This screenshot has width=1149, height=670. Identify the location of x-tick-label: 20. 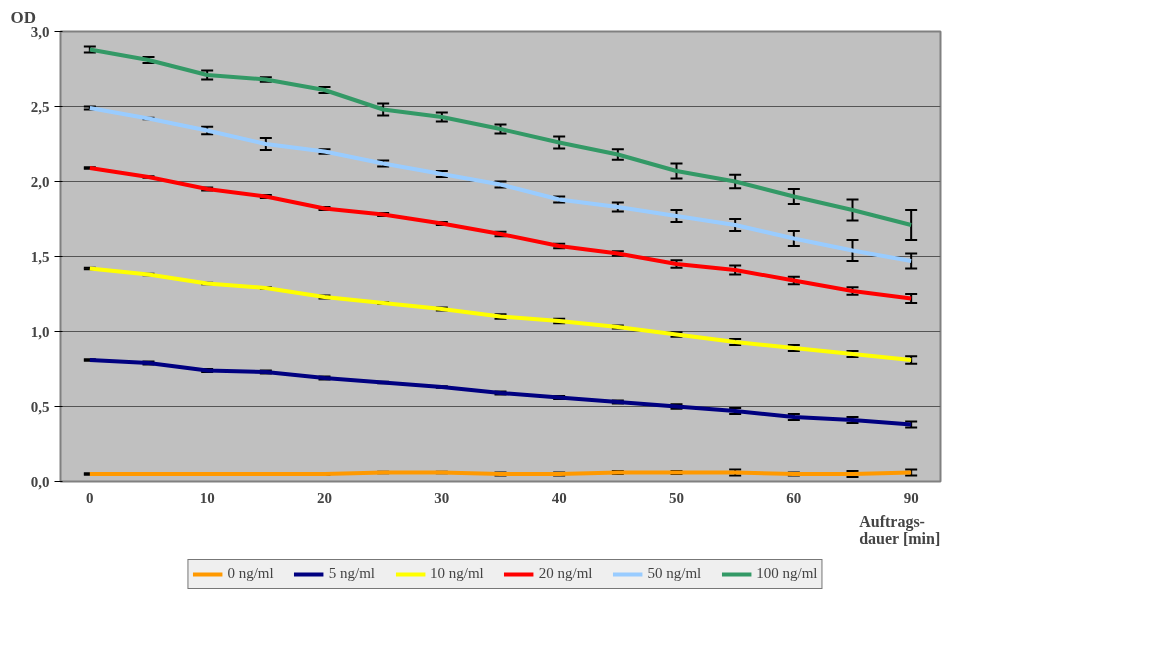
(324, 497).